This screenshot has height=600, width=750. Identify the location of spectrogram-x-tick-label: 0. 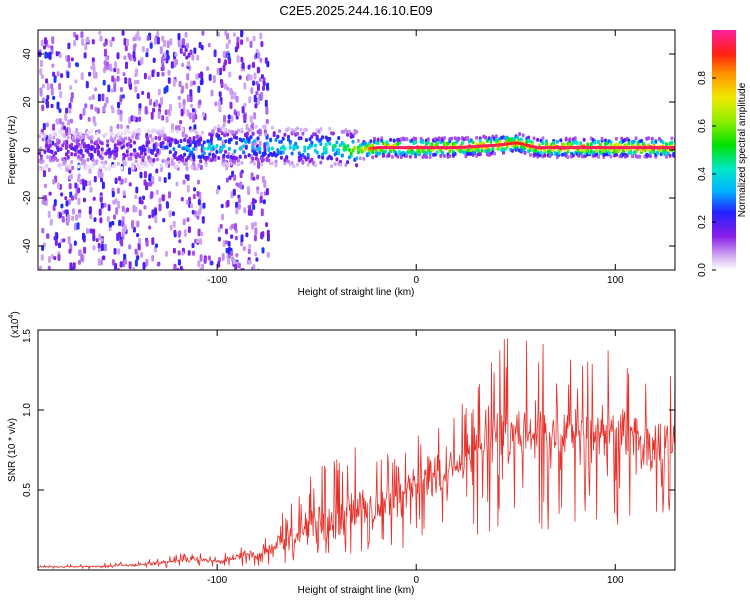
(416, 280).